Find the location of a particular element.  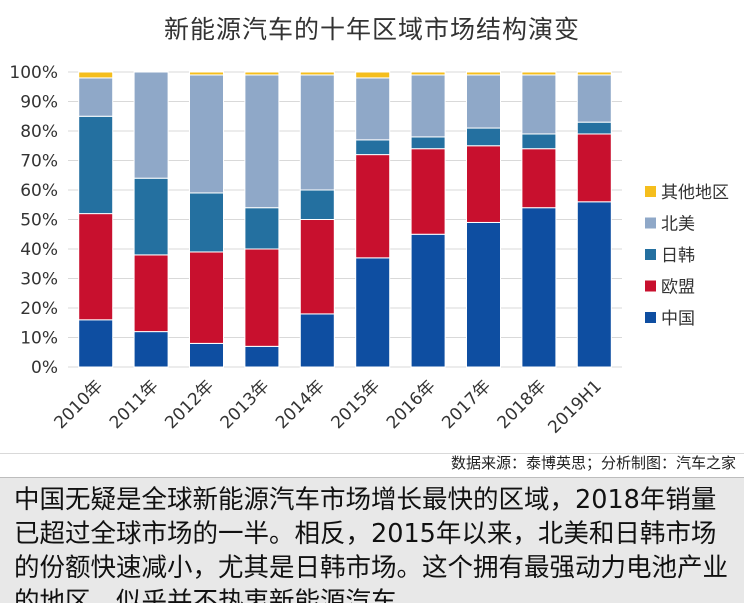

y-tick-label: 10% is located at coordinates (39, 339).